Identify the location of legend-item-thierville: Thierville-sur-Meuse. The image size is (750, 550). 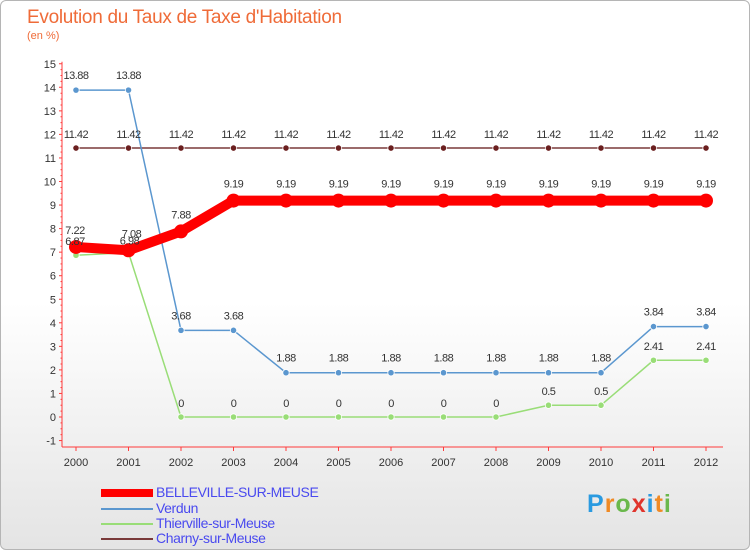
(231, 523).